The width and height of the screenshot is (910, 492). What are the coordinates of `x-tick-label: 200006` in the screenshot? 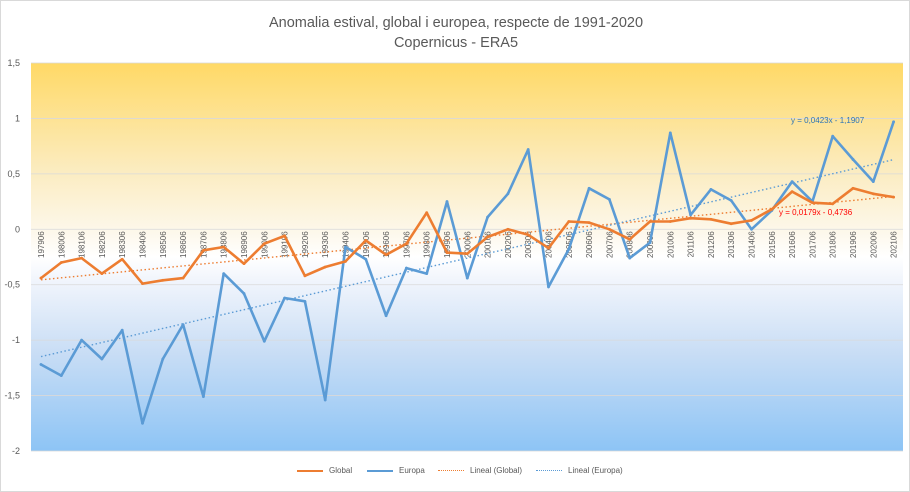 It's located at (467, 244).